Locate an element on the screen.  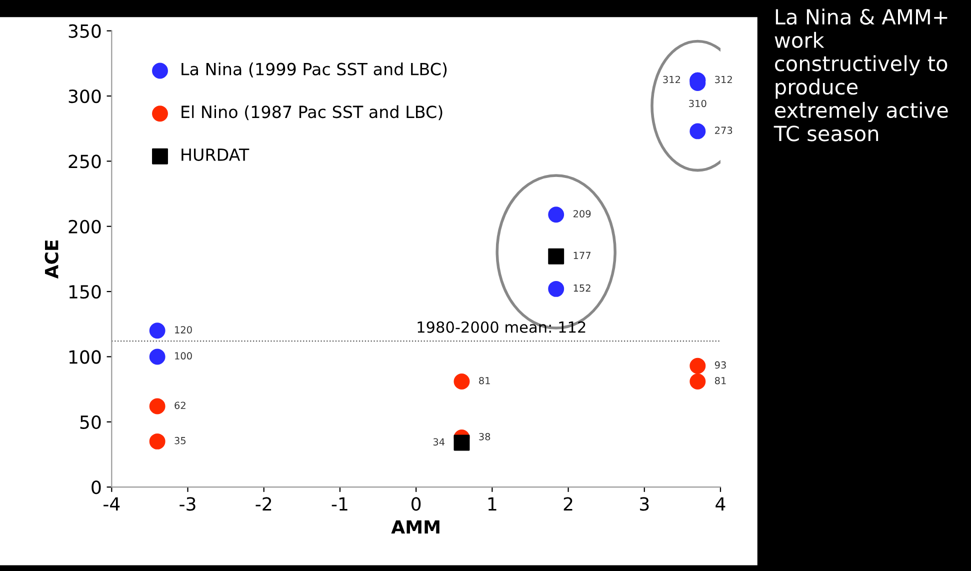
y-tick-label: 50 is located at coordinates (90, 422).